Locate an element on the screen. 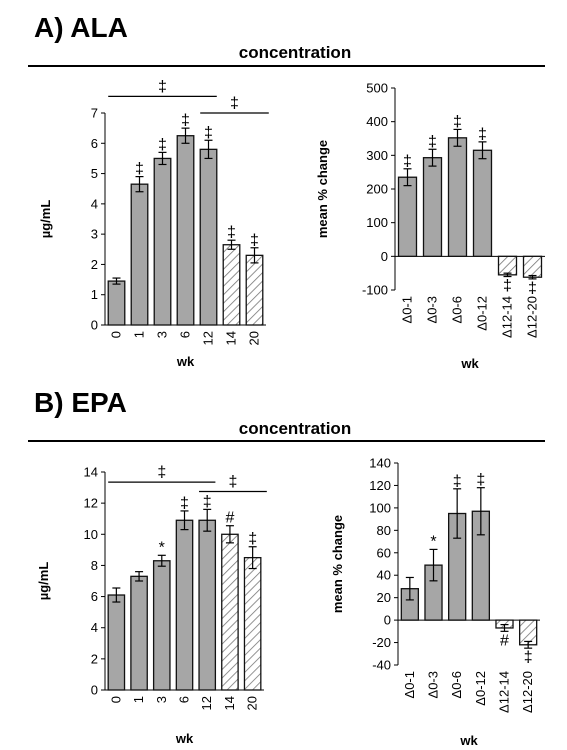 The width and height of the screenshot is (567, 750). y-tick-label: 12 is located at coordinates (91, 503).